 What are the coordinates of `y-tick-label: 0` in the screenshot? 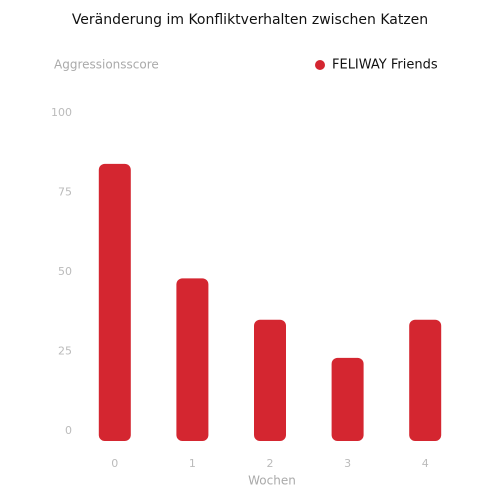 It's located at (68, 430).